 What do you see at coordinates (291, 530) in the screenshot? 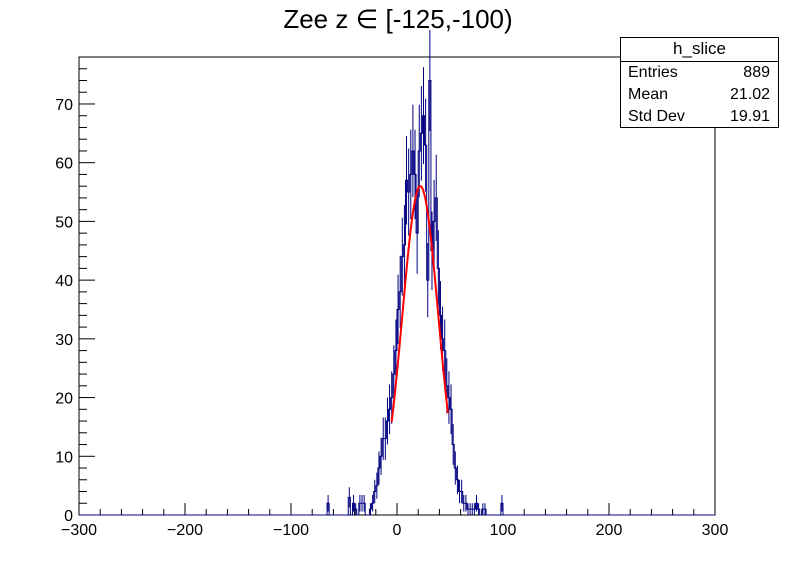
I see `x-tick-label: −100` at bounding box center [291, 530].